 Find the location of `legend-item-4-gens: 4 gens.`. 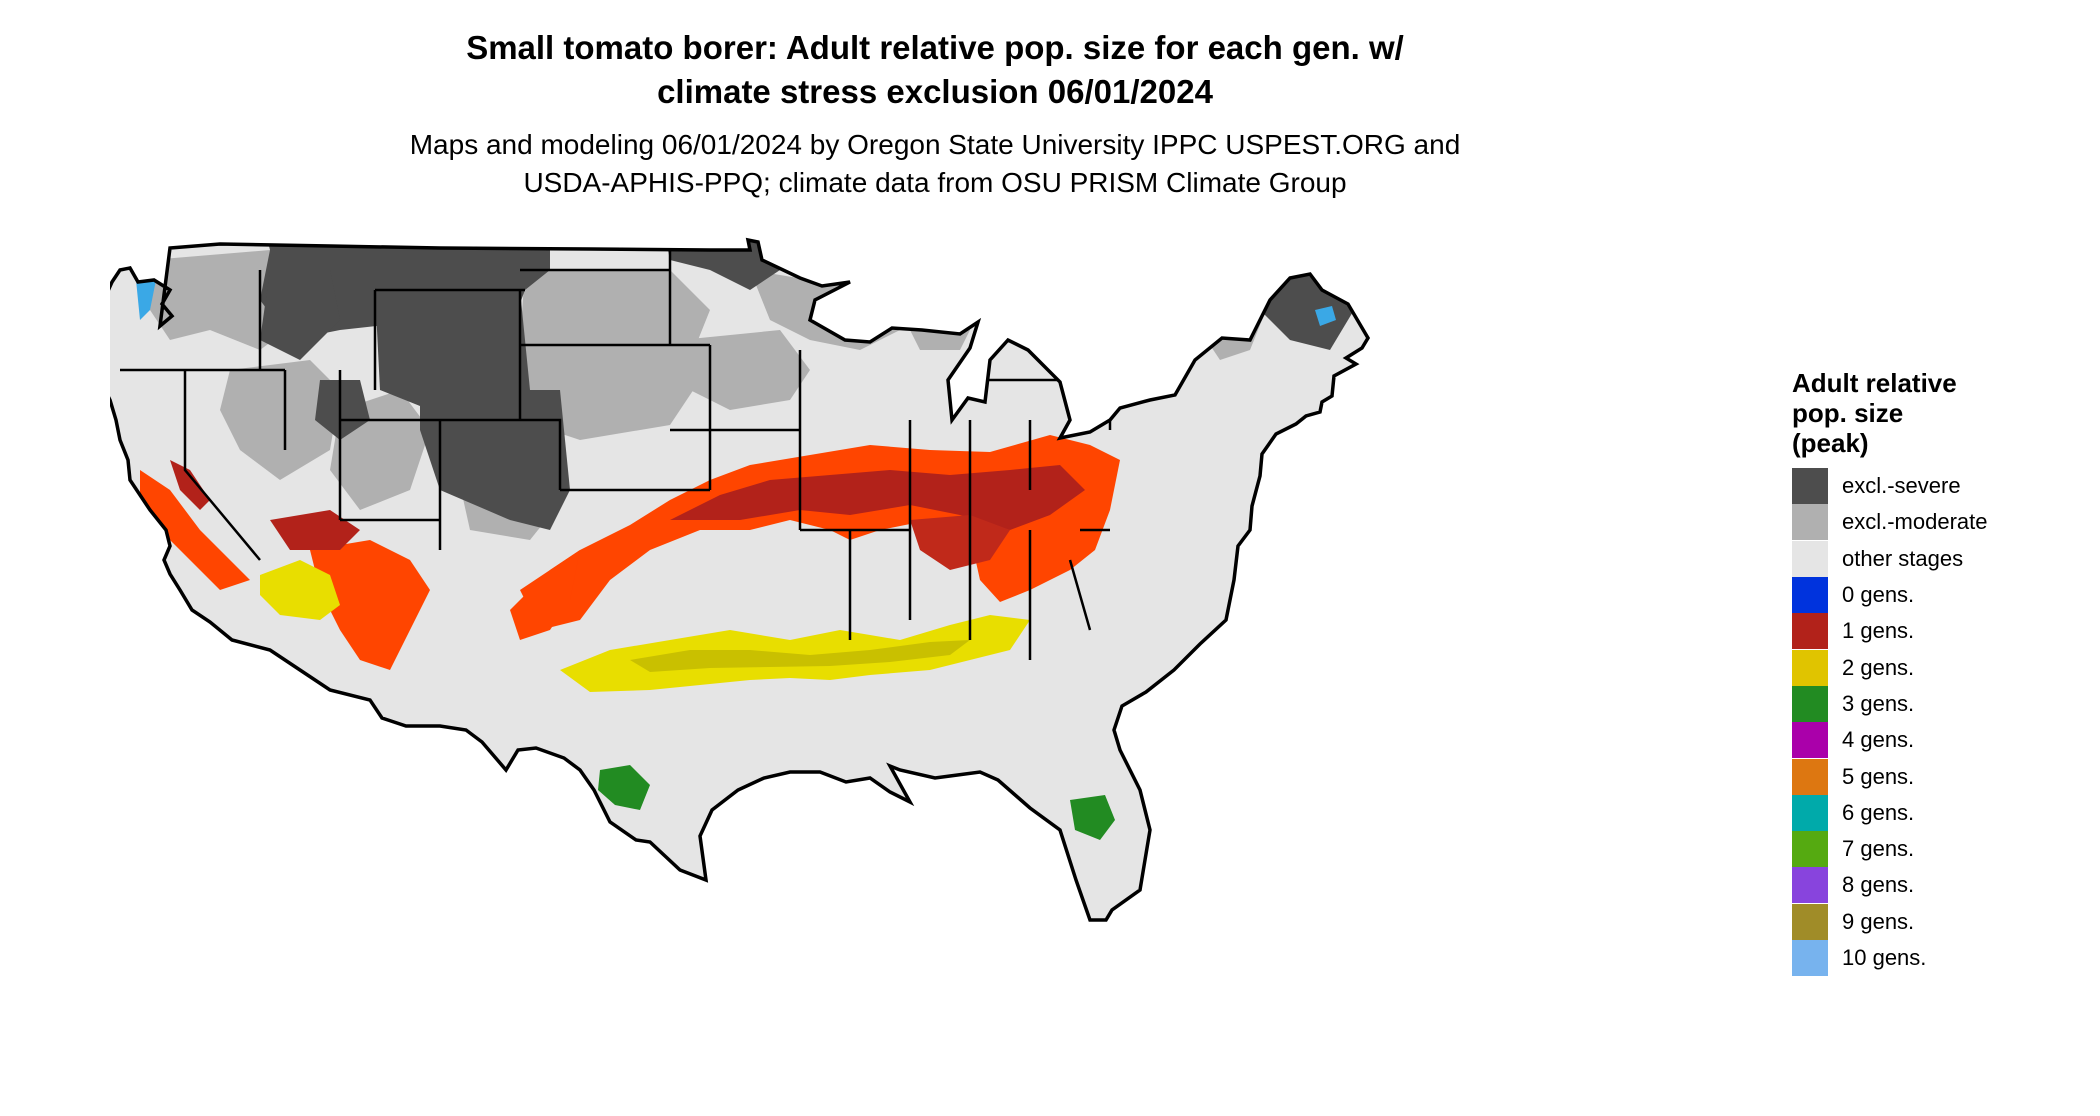

legend-item-4-gens: 4 gens. is located at coordinates (1890, 740).